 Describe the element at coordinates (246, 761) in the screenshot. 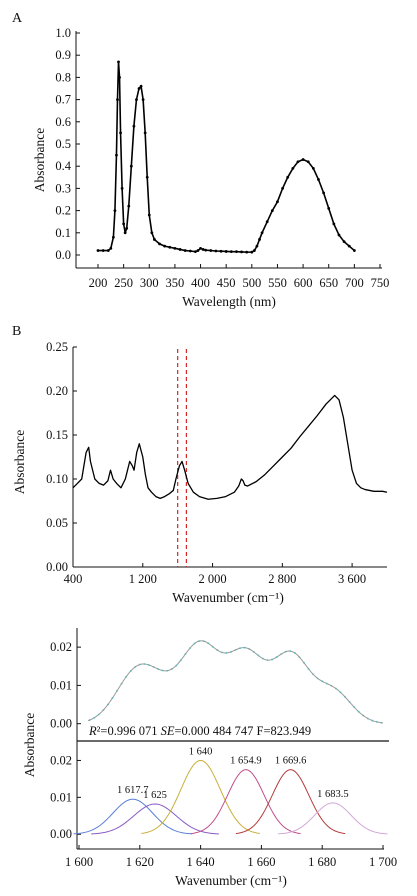

I see `peak-label: 1 654.9` at that location.